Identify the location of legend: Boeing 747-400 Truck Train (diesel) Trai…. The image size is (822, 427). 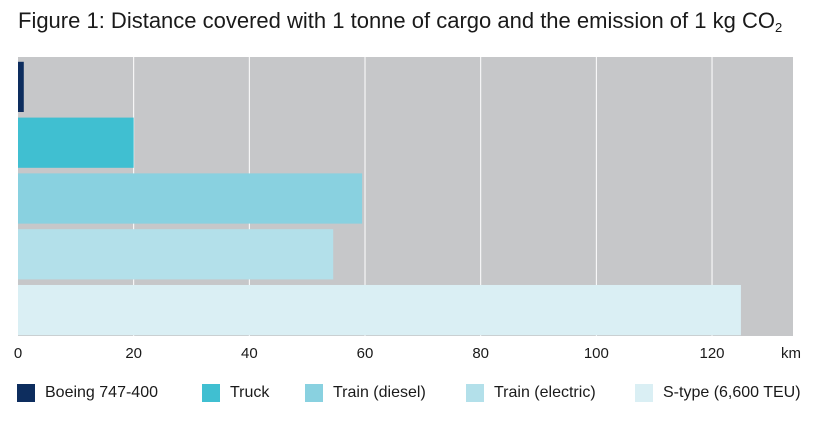
(417, 393).